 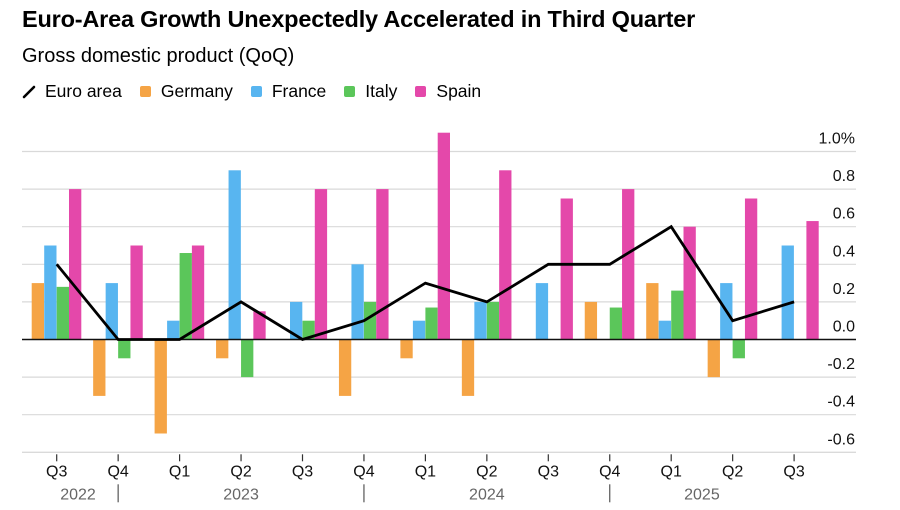 I want to click on year-label: 2023, so click(x=241, y=494).